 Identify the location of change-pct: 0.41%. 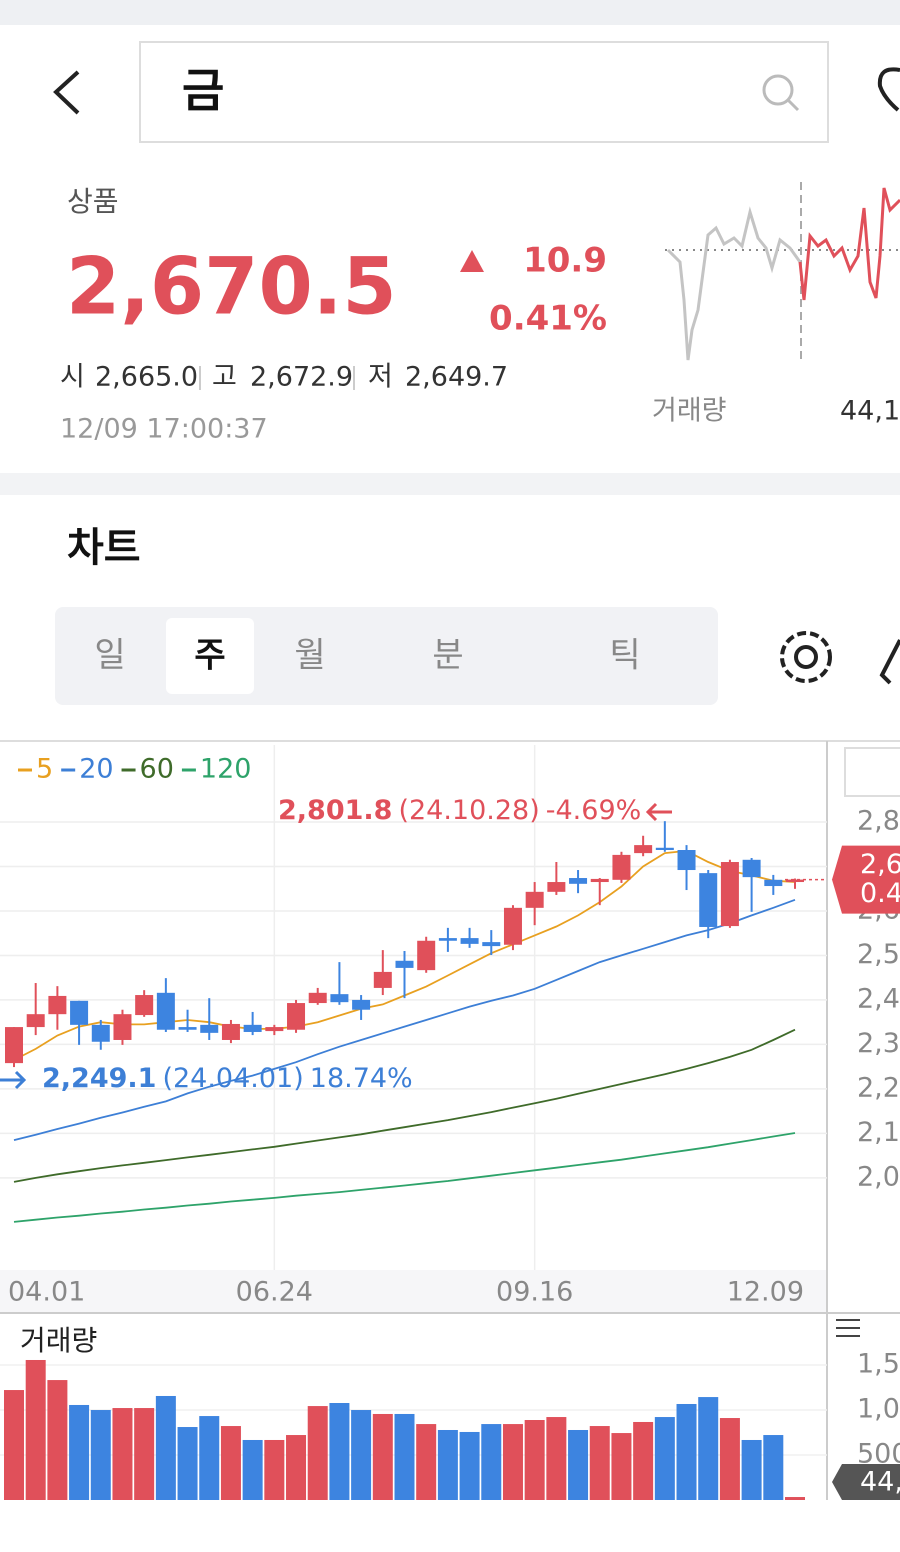
(548, 319).